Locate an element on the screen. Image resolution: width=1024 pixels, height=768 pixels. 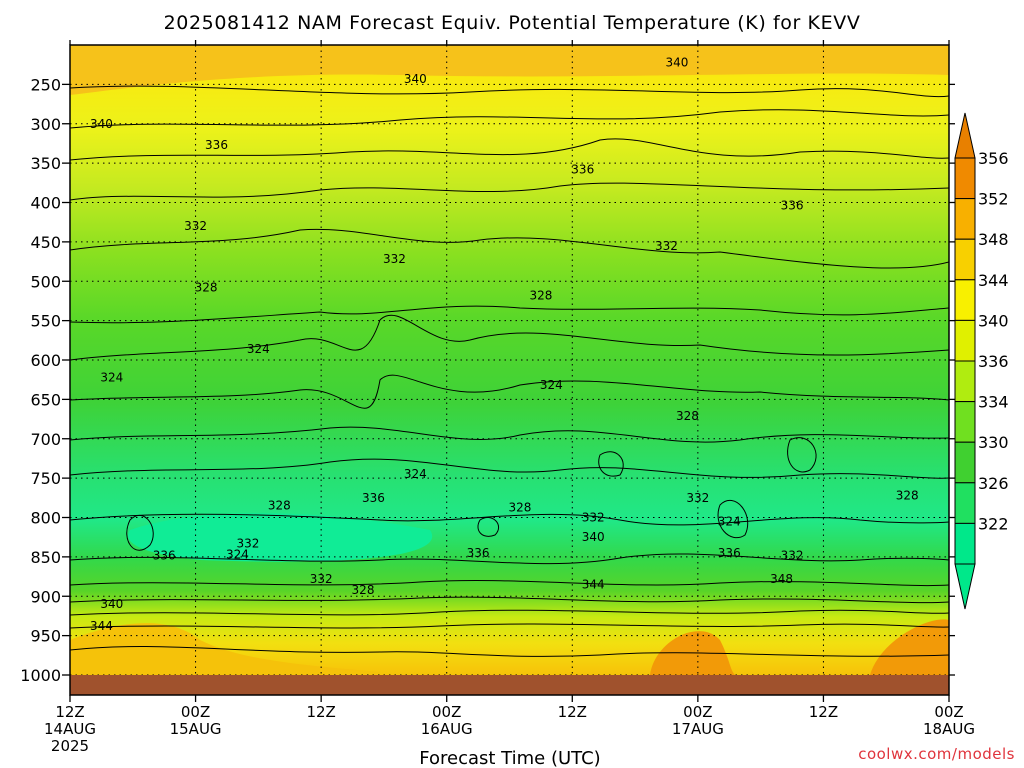
contour-label-28: 336 is located at coordinates (729, 553).